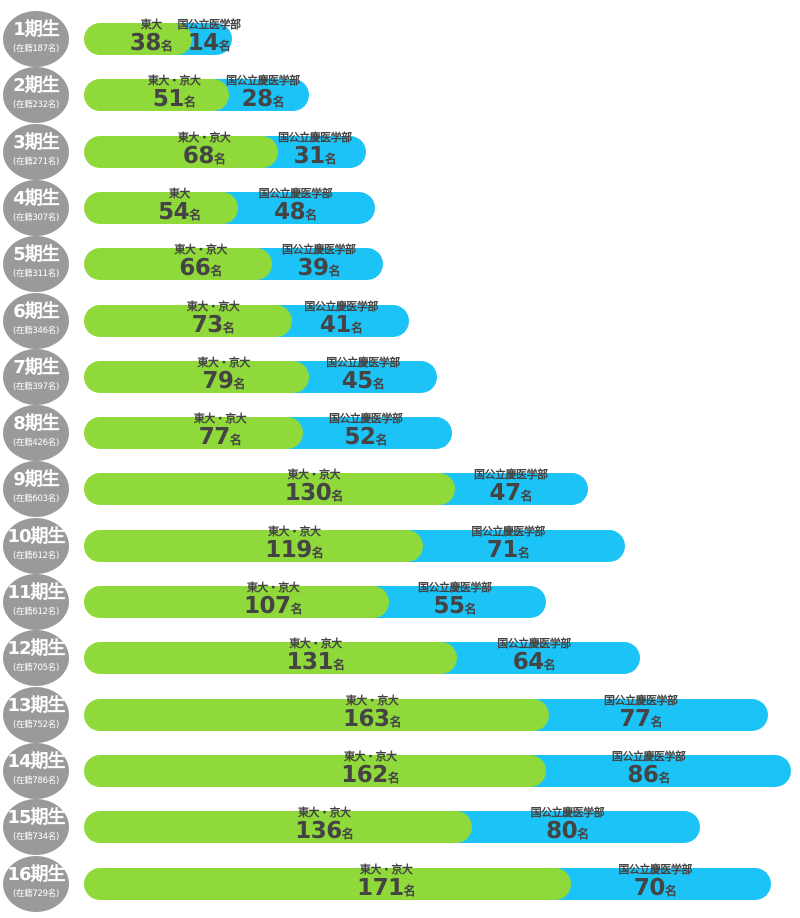 This screenshot has height=918, width=800. What do you see at coordinates (213, 326) in the screenshot?
I see `bar-value: 73名` at bounding box center [213, 326].